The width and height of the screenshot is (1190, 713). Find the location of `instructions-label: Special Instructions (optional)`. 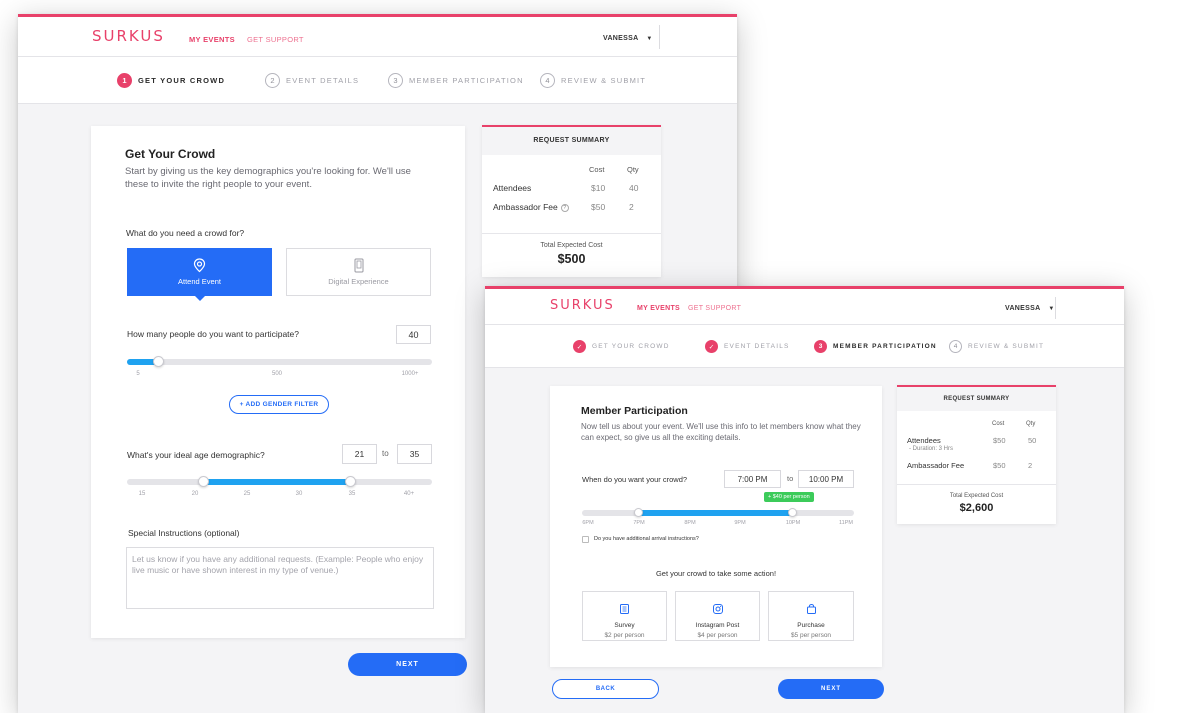

instructions-label: Special Instructions (optional) is located at coordinates (184, 533).